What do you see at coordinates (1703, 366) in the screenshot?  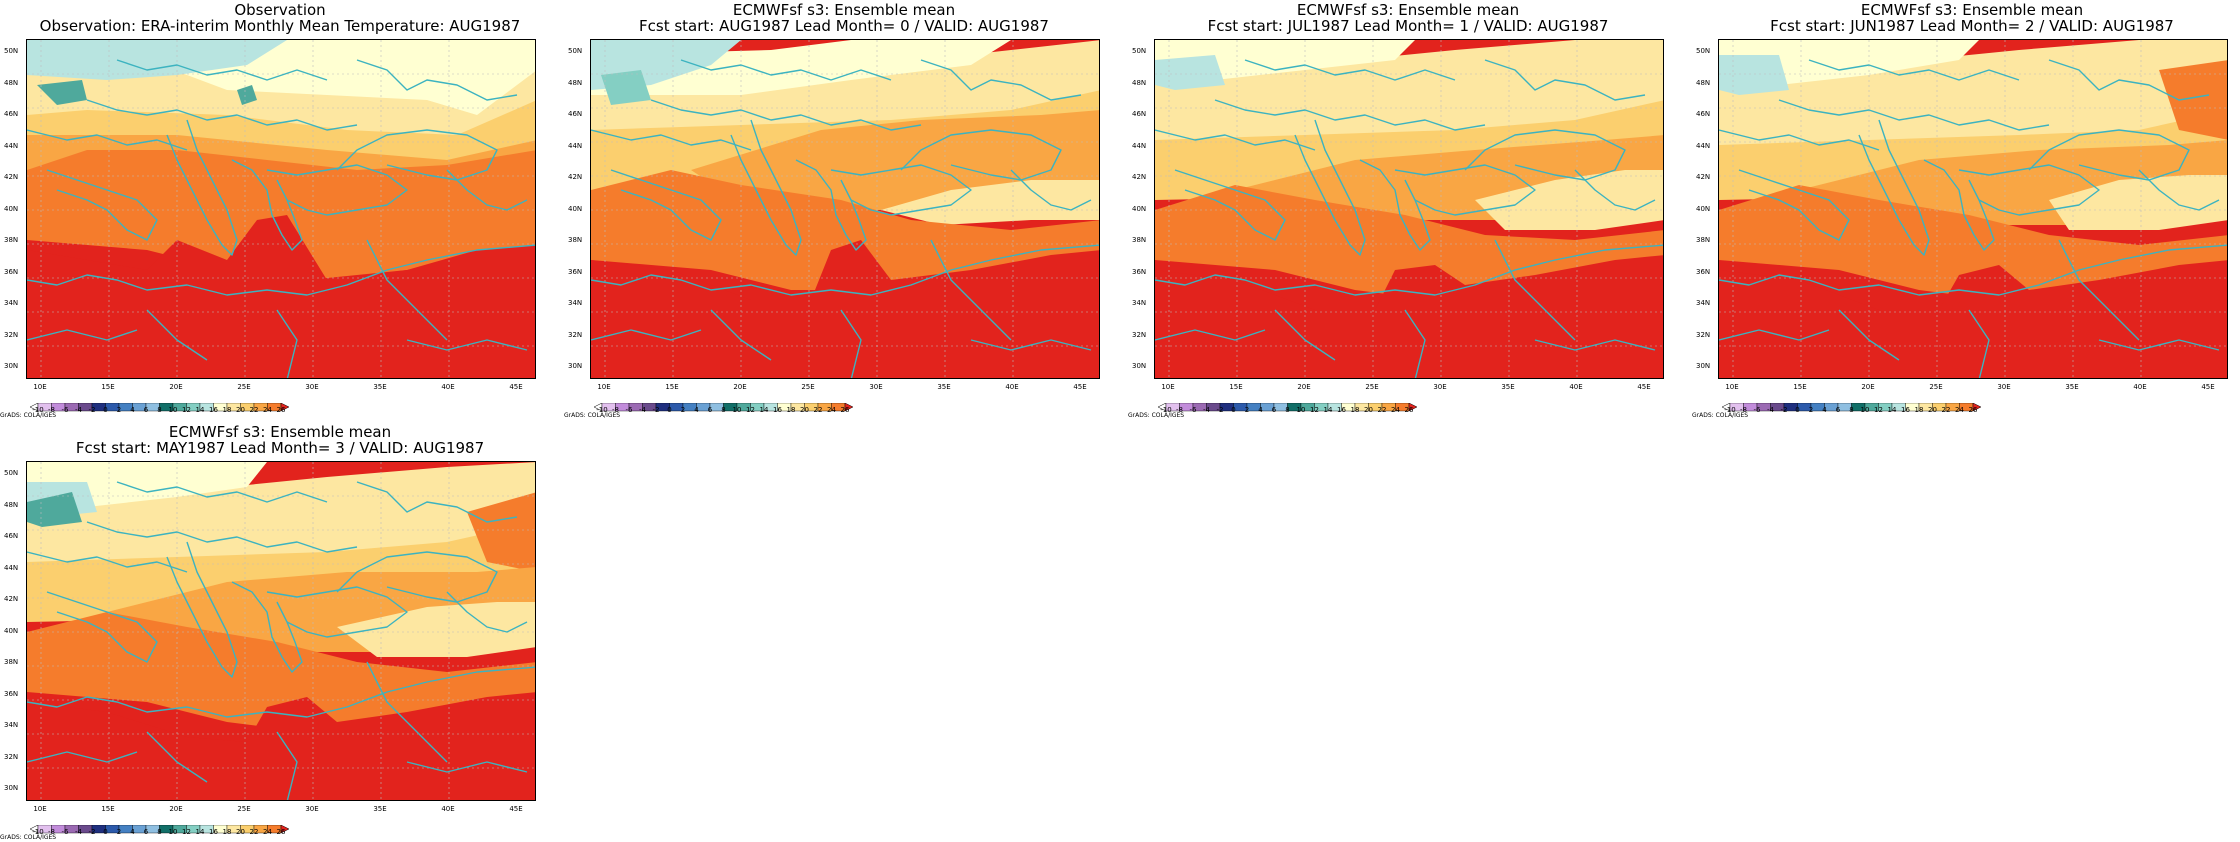 I see `latitude-tick-label: 30N` at bounding box center [1703, 366].